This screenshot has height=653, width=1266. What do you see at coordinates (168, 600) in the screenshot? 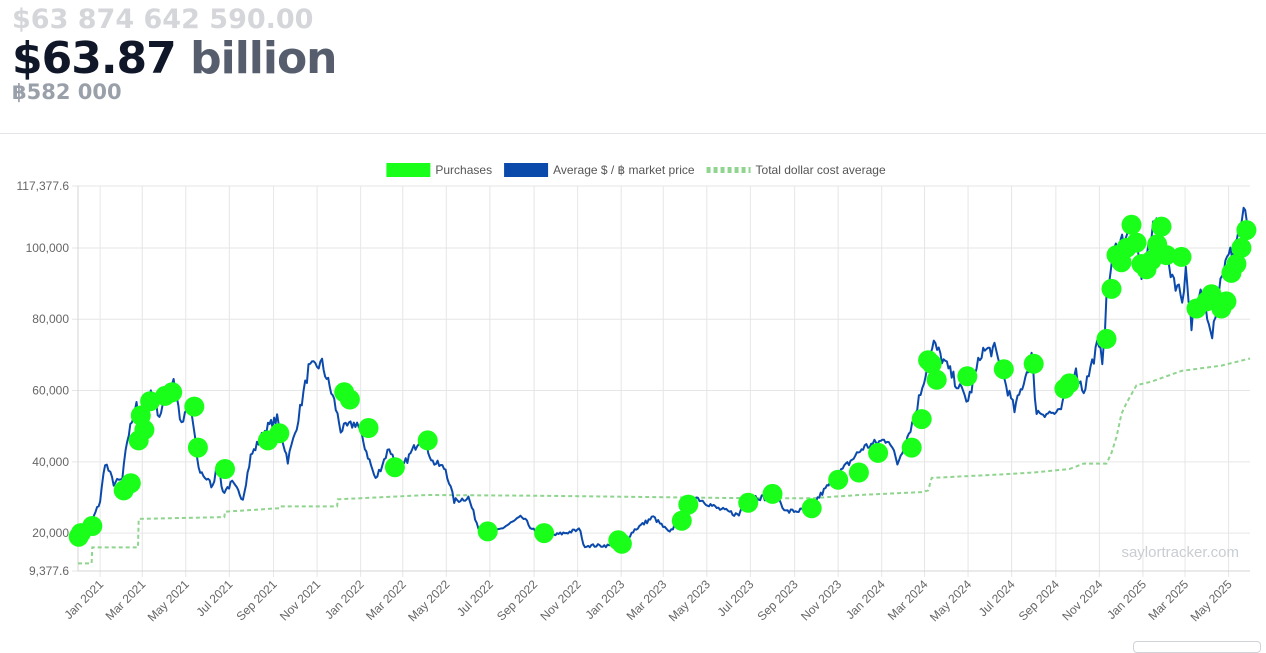
I see `x-tick-label: May 2021` at bounding box center [168, 600].